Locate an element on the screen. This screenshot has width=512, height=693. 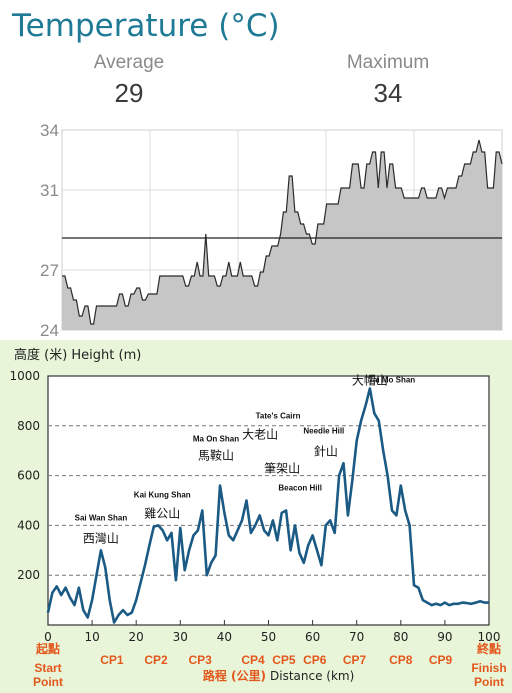
peak-label-zh: 馬鞍山 is located at coordinates (216, 455).